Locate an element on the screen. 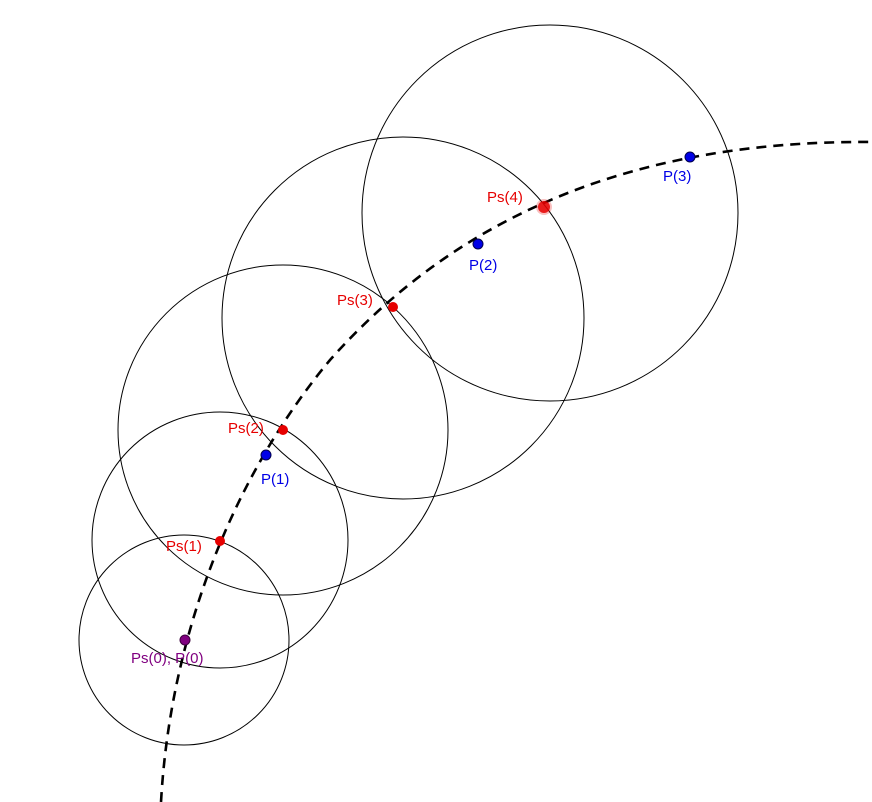 This screenshot has width=872, height=802. point-ps1 is located at coordinates (220, 541).